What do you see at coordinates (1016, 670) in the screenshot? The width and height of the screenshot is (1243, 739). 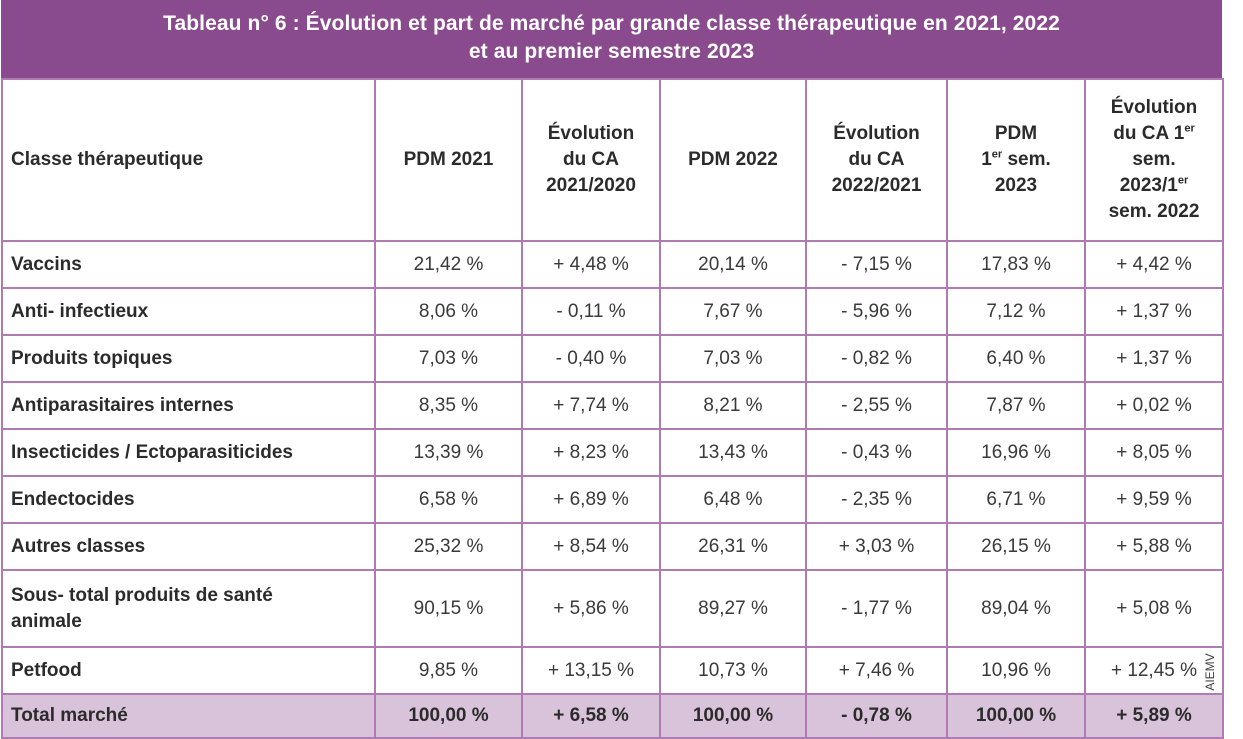 I see `cell: 10,96 %` at bounding box center [1016, 670].